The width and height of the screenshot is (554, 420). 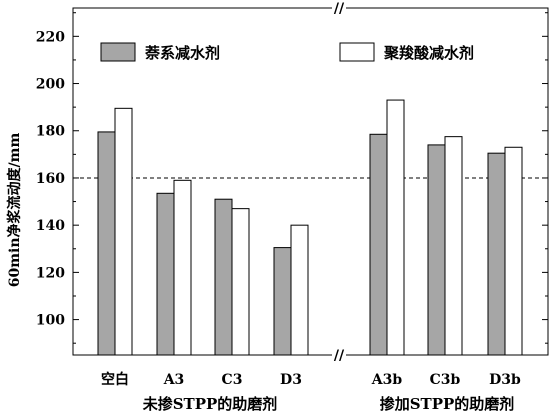 I want to click on x-tick-label: D3, so click(x=291, y=380).